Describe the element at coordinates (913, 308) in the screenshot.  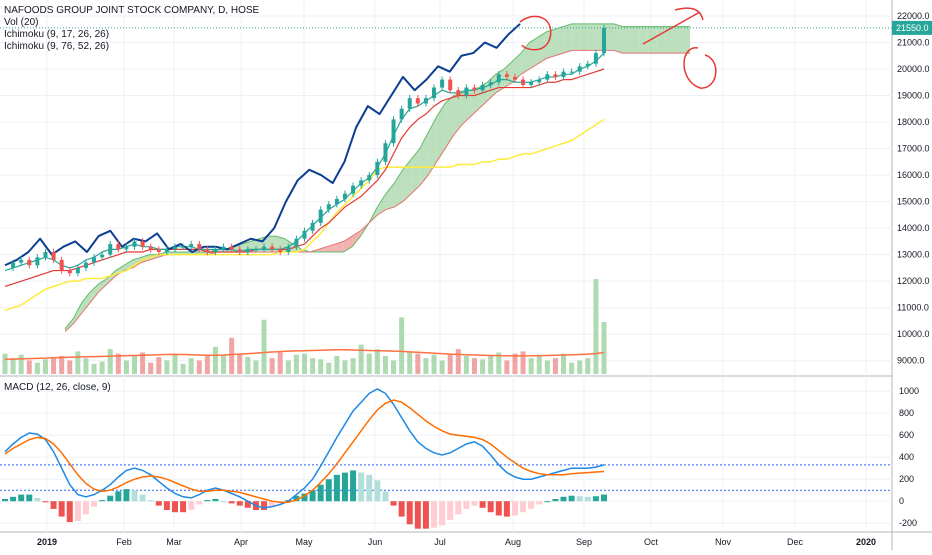
I see `price-tick-label: 11000.0` at that location.